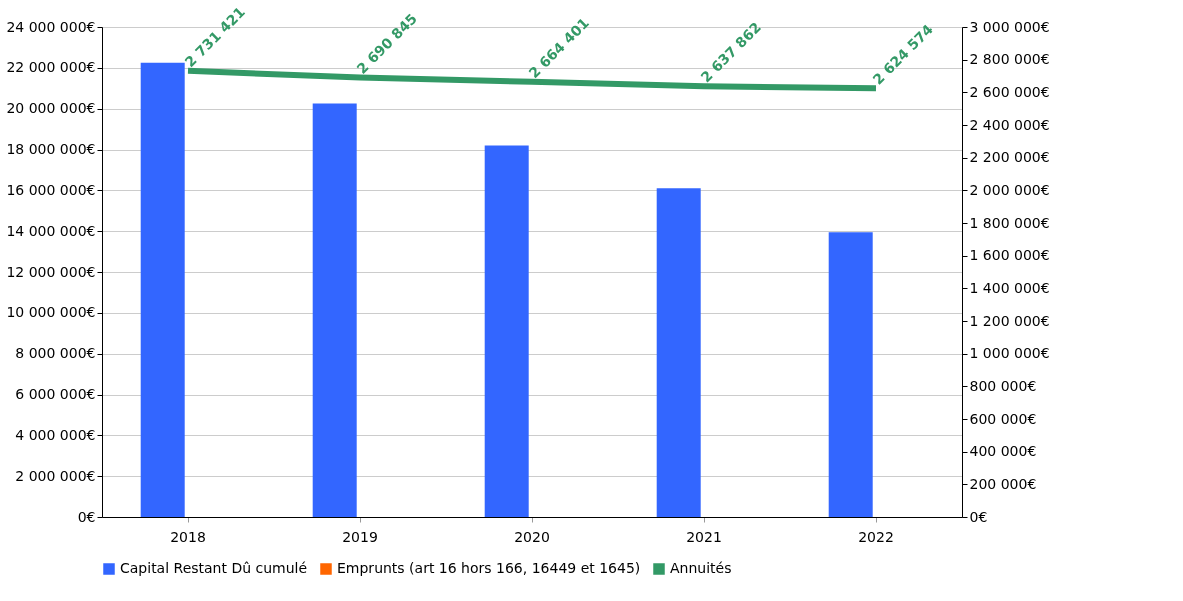 The height and width of the screenshot is (601, 1183). What do you see at coordinates (55, 394) in the screenshot?
I see `y-tick-label: 6 000 000€` at bounding box center [55, 394].